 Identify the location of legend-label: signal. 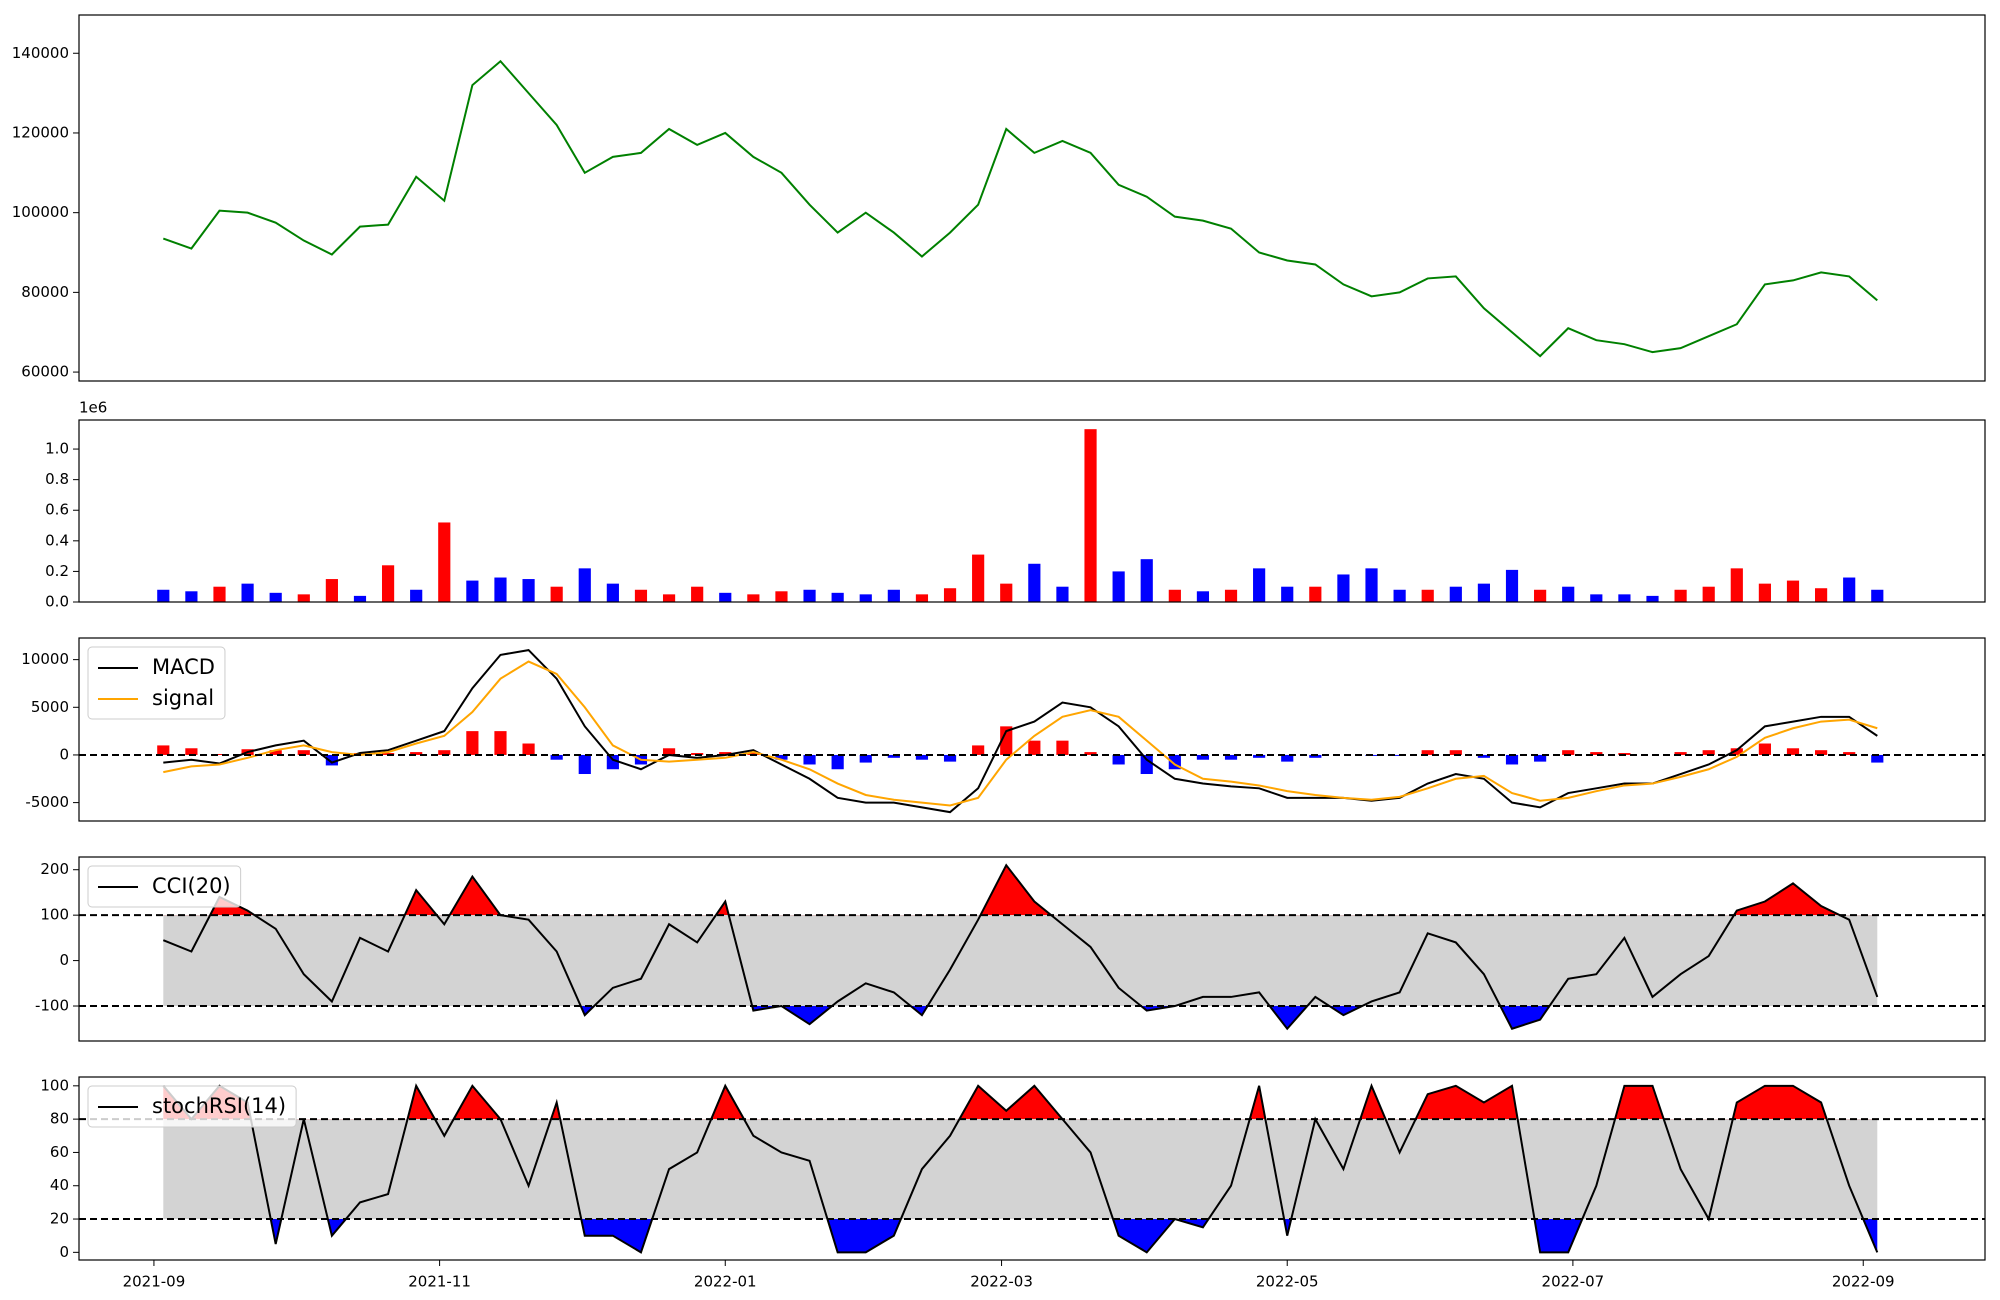
(183, 698).